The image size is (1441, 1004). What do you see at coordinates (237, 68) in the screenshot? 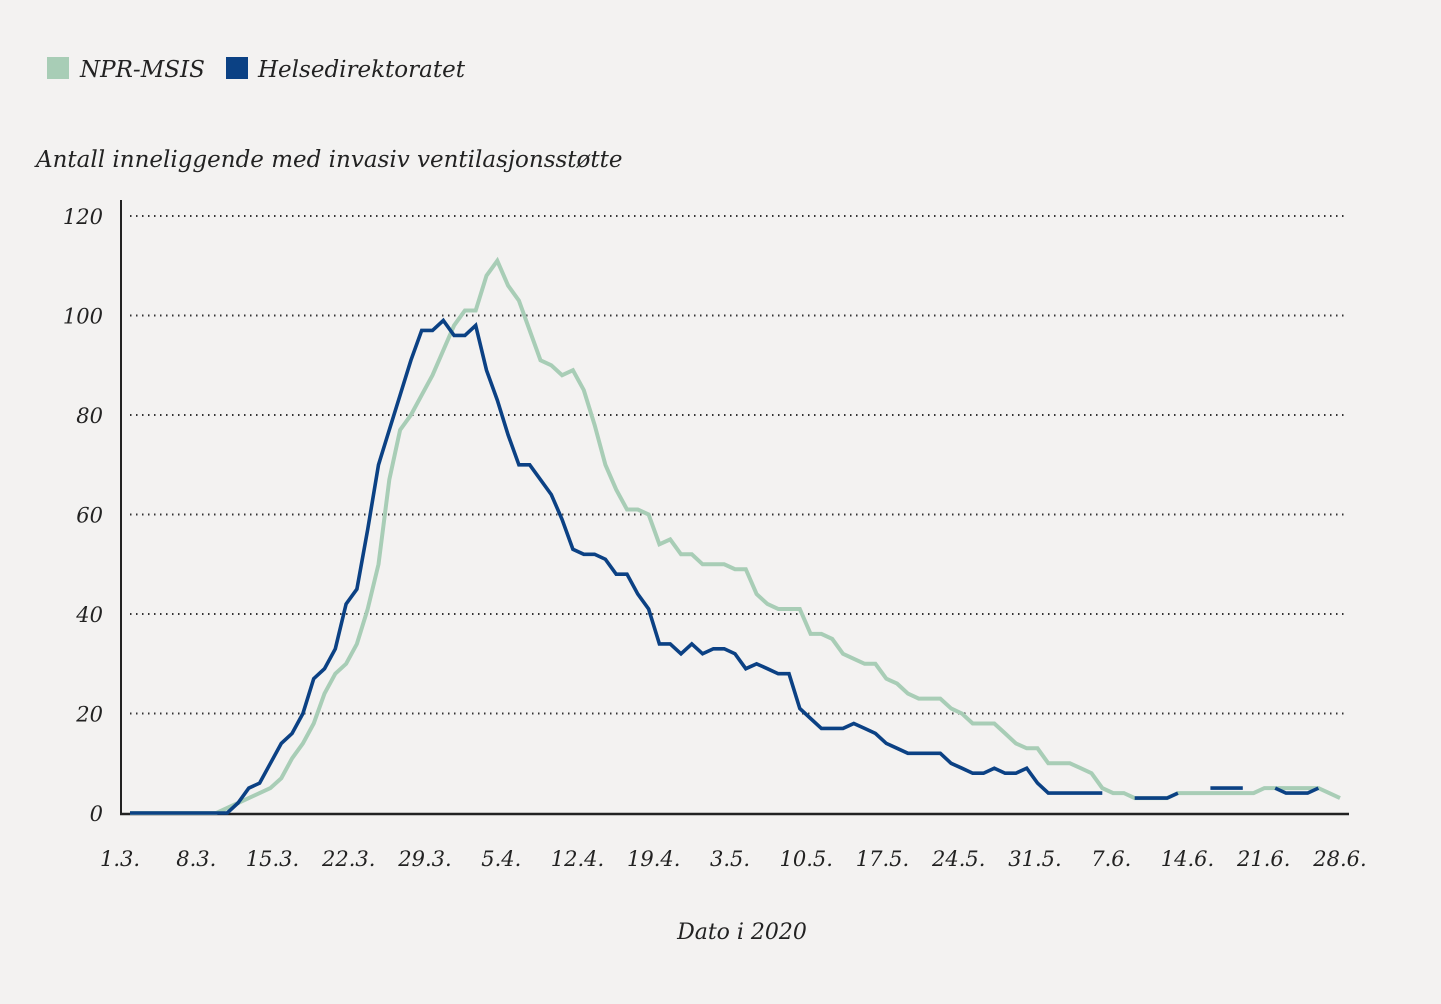
I see `legend-swatch-helsedirektoratet` at bounding box center [237, 68].